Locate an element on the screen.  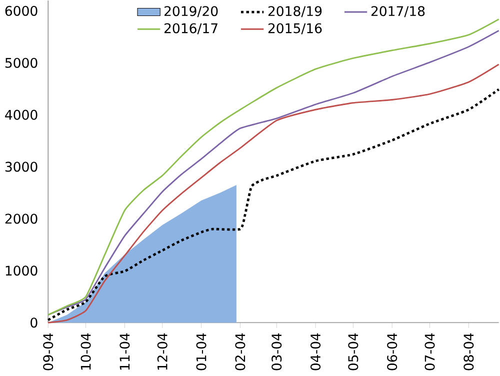
y-tick-label: 0 is located at coordinates (34, 323).